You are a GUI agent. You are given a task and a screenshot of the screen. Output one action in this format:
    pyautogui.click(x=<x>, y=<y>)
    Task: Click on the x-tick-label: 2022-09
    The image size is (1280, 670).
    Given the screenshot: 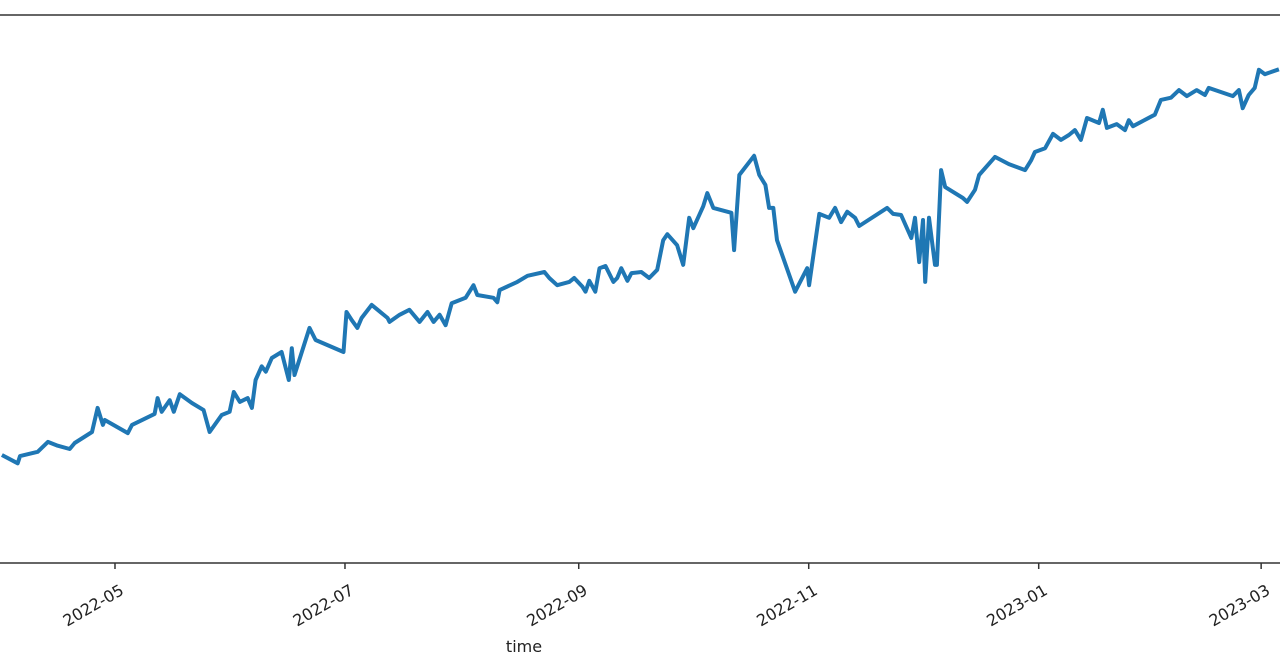 What is the action you would take?
    pyautogui.click(x=556, y=605)
    